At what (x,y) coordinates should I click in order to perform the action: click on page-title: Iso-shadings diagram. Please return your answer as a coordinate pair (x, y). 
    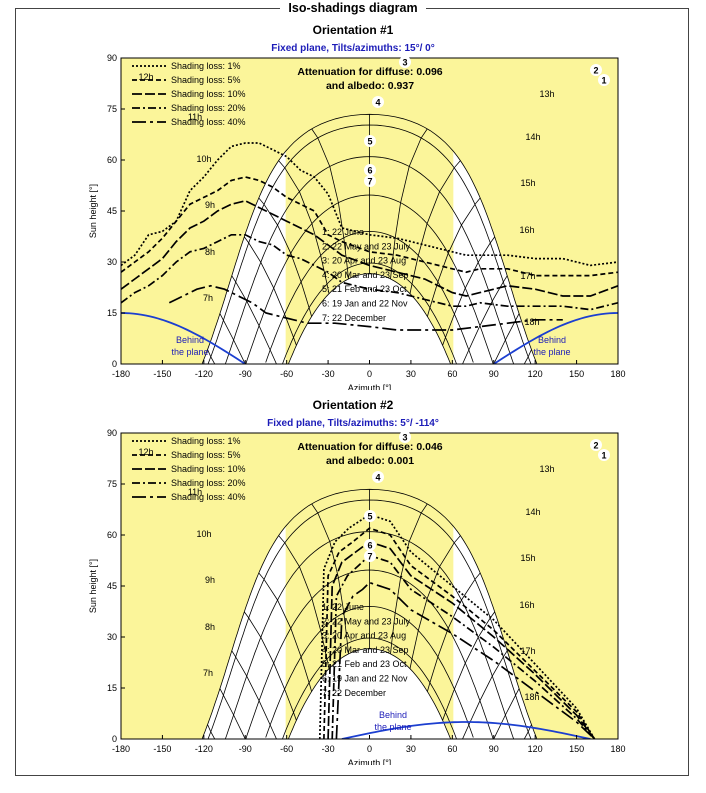
    Looking at the image, I should click on (353, 8).